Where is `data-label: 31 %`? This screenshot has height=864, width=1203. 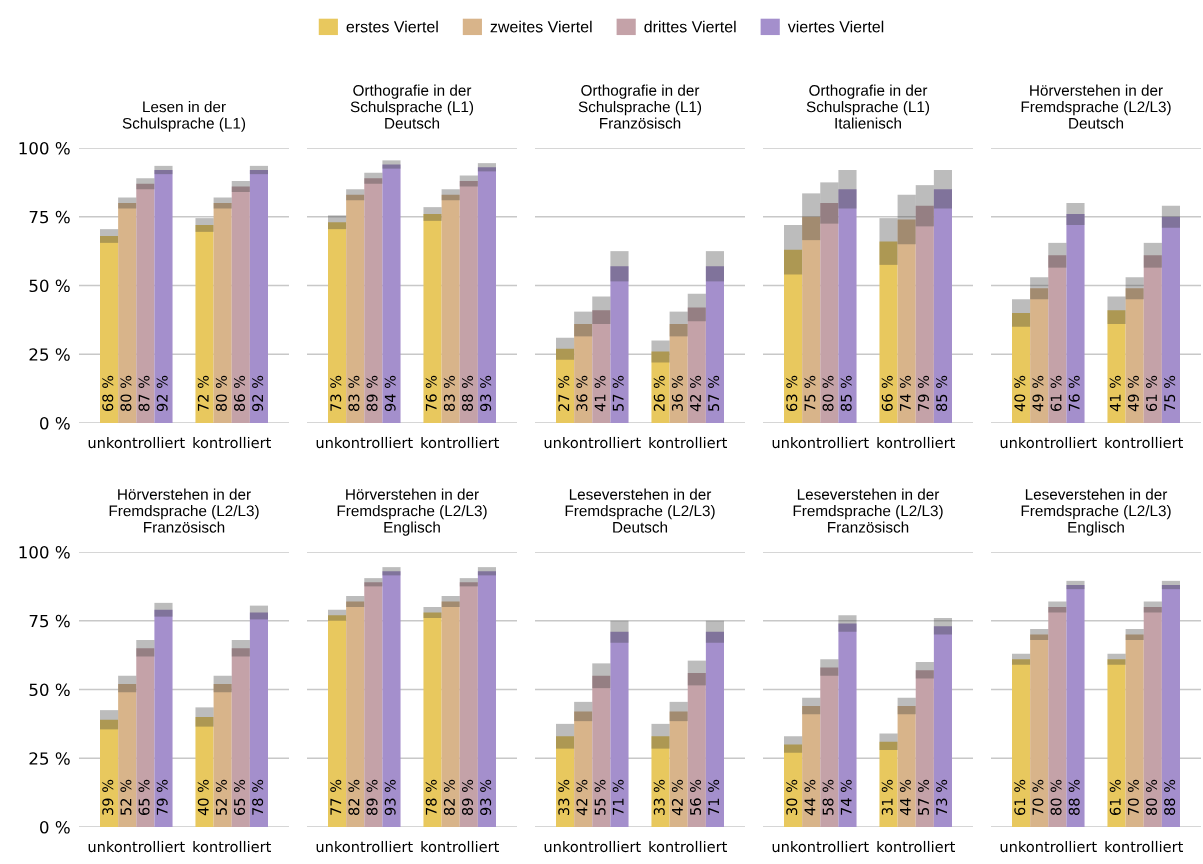 data-label: 31 % is located at coordinates (887, 797).